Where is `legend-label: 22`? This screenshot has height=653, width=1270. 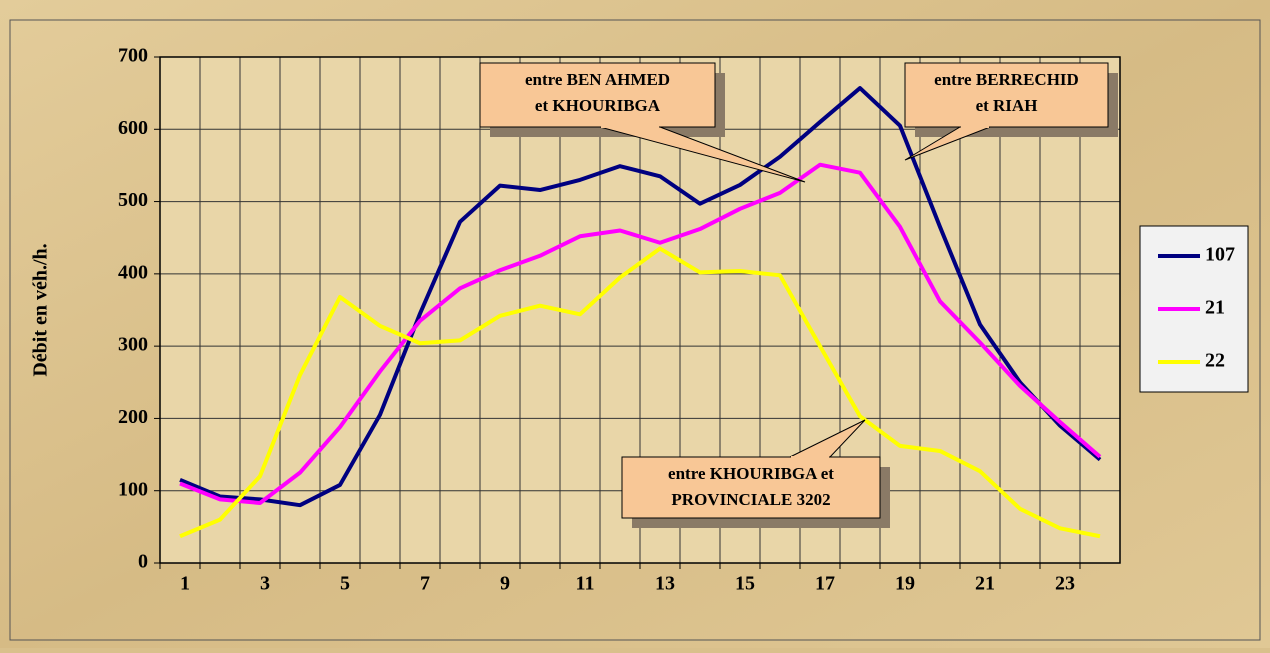
legend-label: 22 is located at coordinates (1215, 361).